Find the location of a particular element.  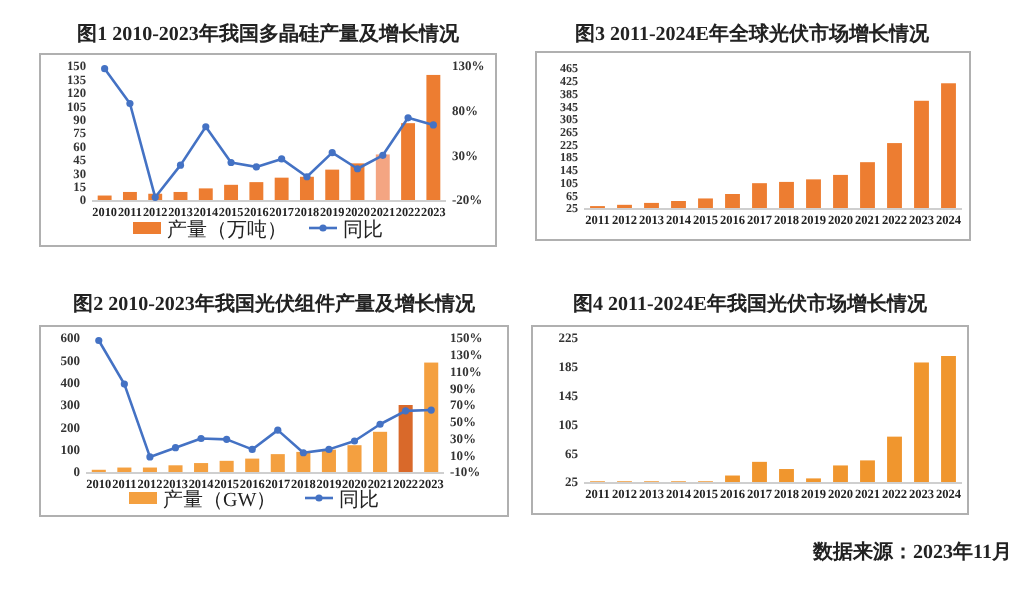

chart-title: 图3 2011-2024E年全球光伏市场增长情况 is located at coordinates (753, 34).